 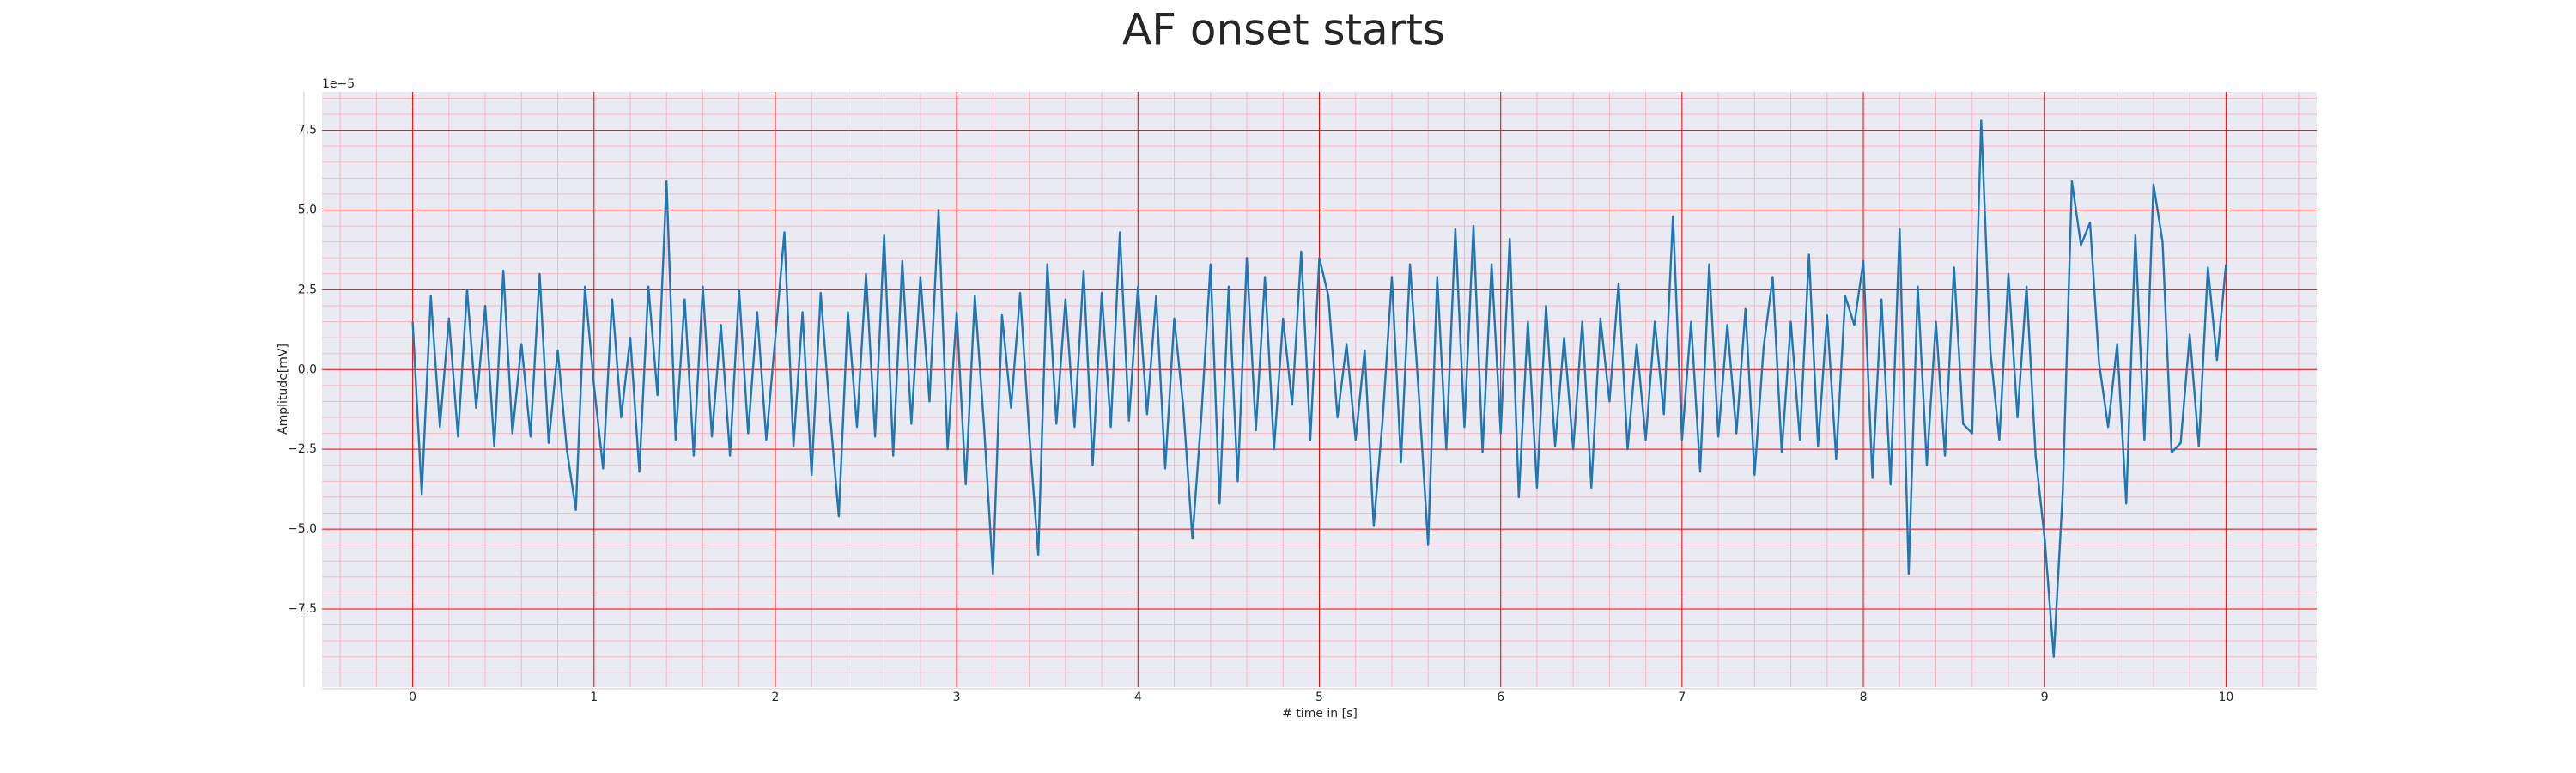 What do you see at coordinates (1500, 697) in the screenshot?
I see `x-tick-label: 6` at bounding box center [1500, 697].